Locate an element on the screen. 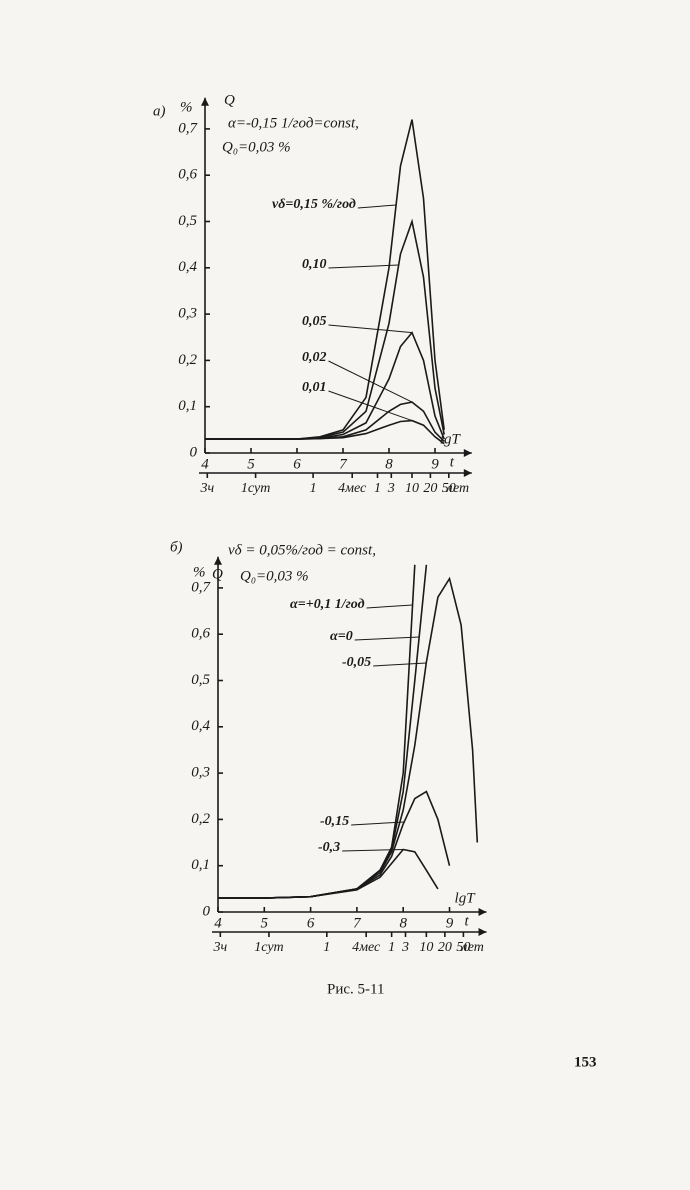 The width and height of the screenshot is (690, 1190). annotation: vδ = 0,05%/год = const, is located at coordinates (302, 550).